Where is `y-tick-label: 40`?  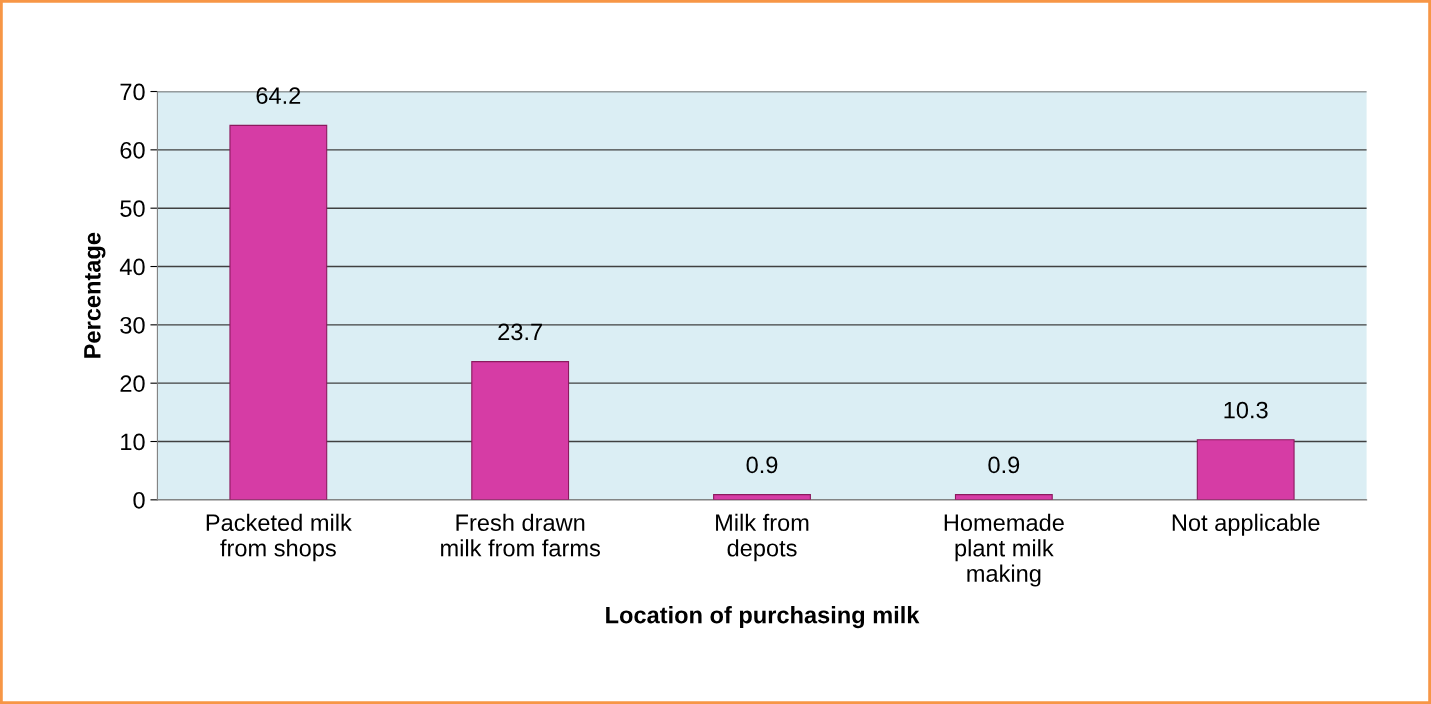
y-tick-label: 40 is located at coordinates (132, 267).